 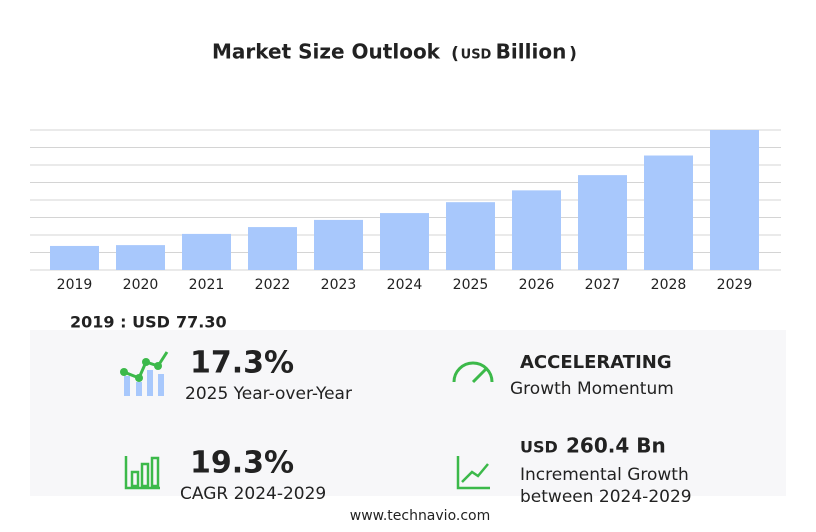 I want to click on icon-incremental, so click(x=473, y=473).